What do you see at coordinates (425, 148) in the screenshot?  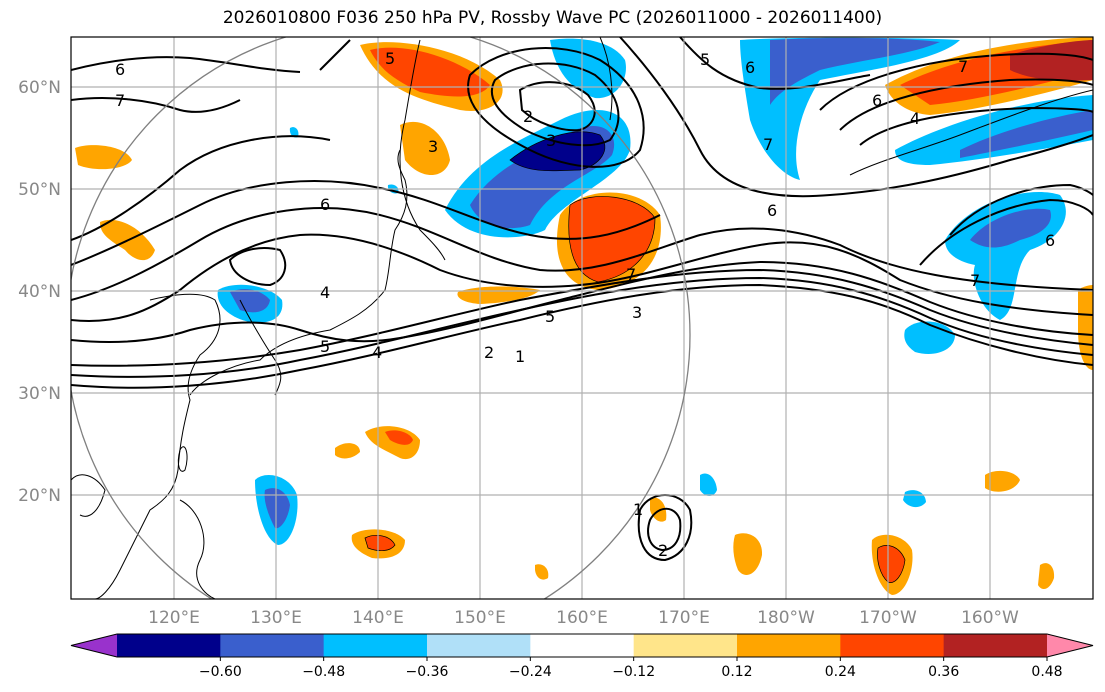 I see `pos-anom-sakhalin` at bounding box center [425, 148].